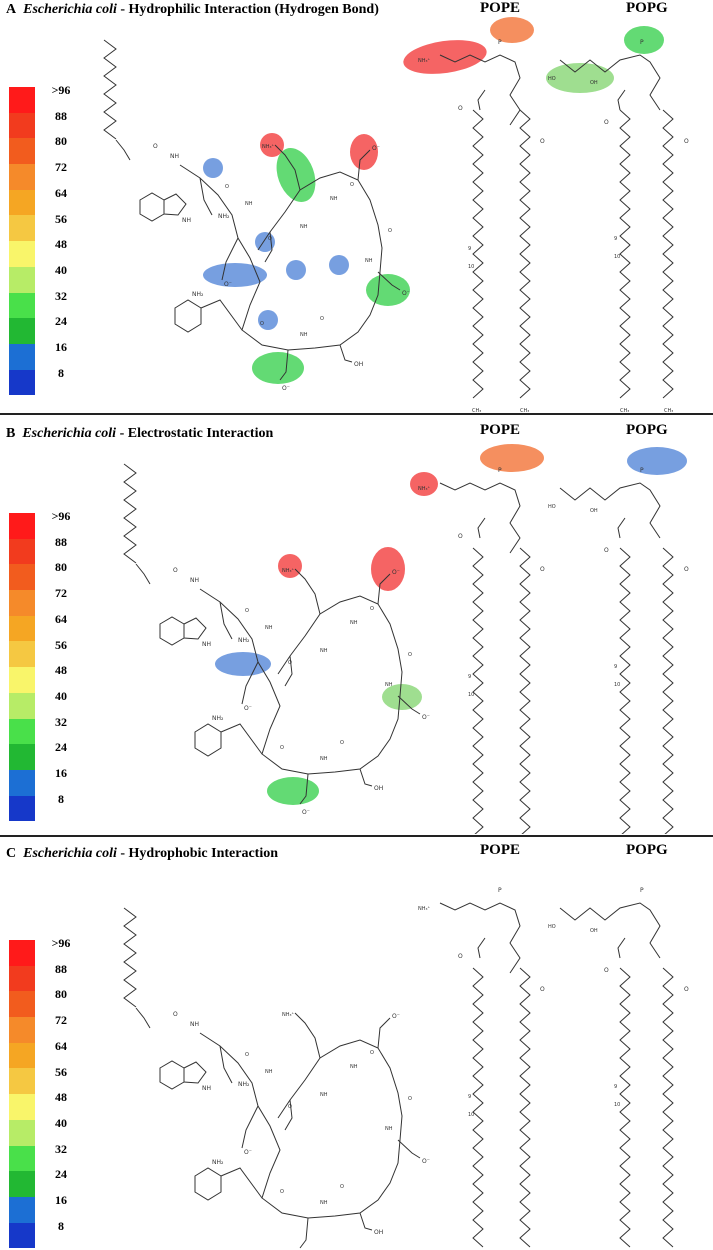 Image resolution: width=713 pixels, height=1250 pixels. I want to click on pope-tail-sn2, so click(525, 1107).